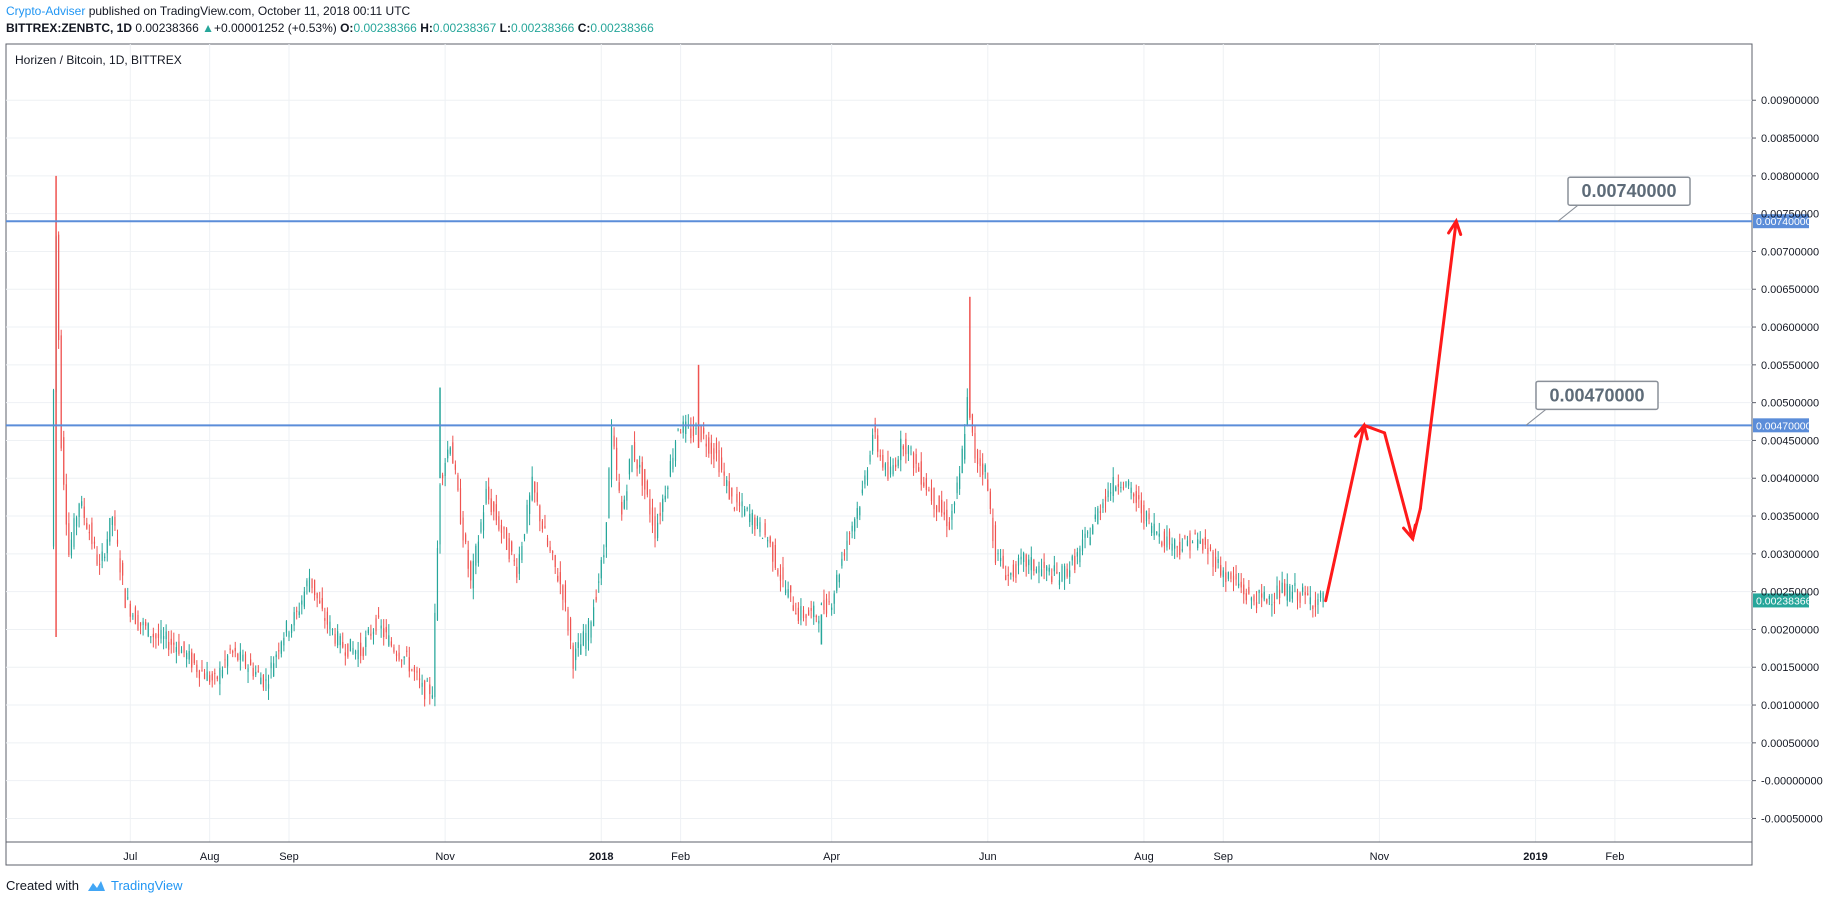 This screenshot has width=1830, height=905. I want to click on y-tick-label: 0.00500000, so click(1790, 404).